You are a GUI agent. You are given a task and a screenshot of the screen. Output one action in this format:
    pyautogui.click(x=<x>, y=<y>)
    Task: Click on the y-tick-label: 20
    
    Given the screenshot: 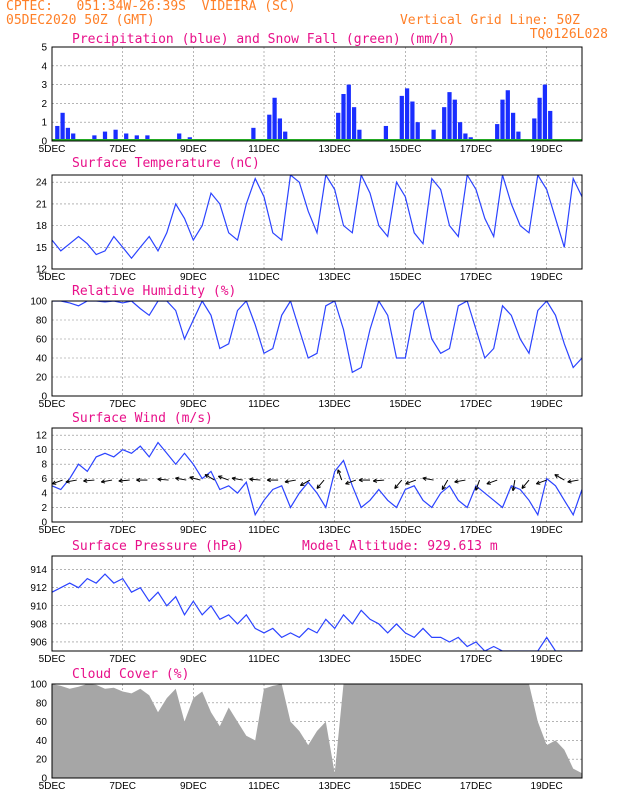 What is the action you would take?
    pyautogui.click(x=42, y=378)
    